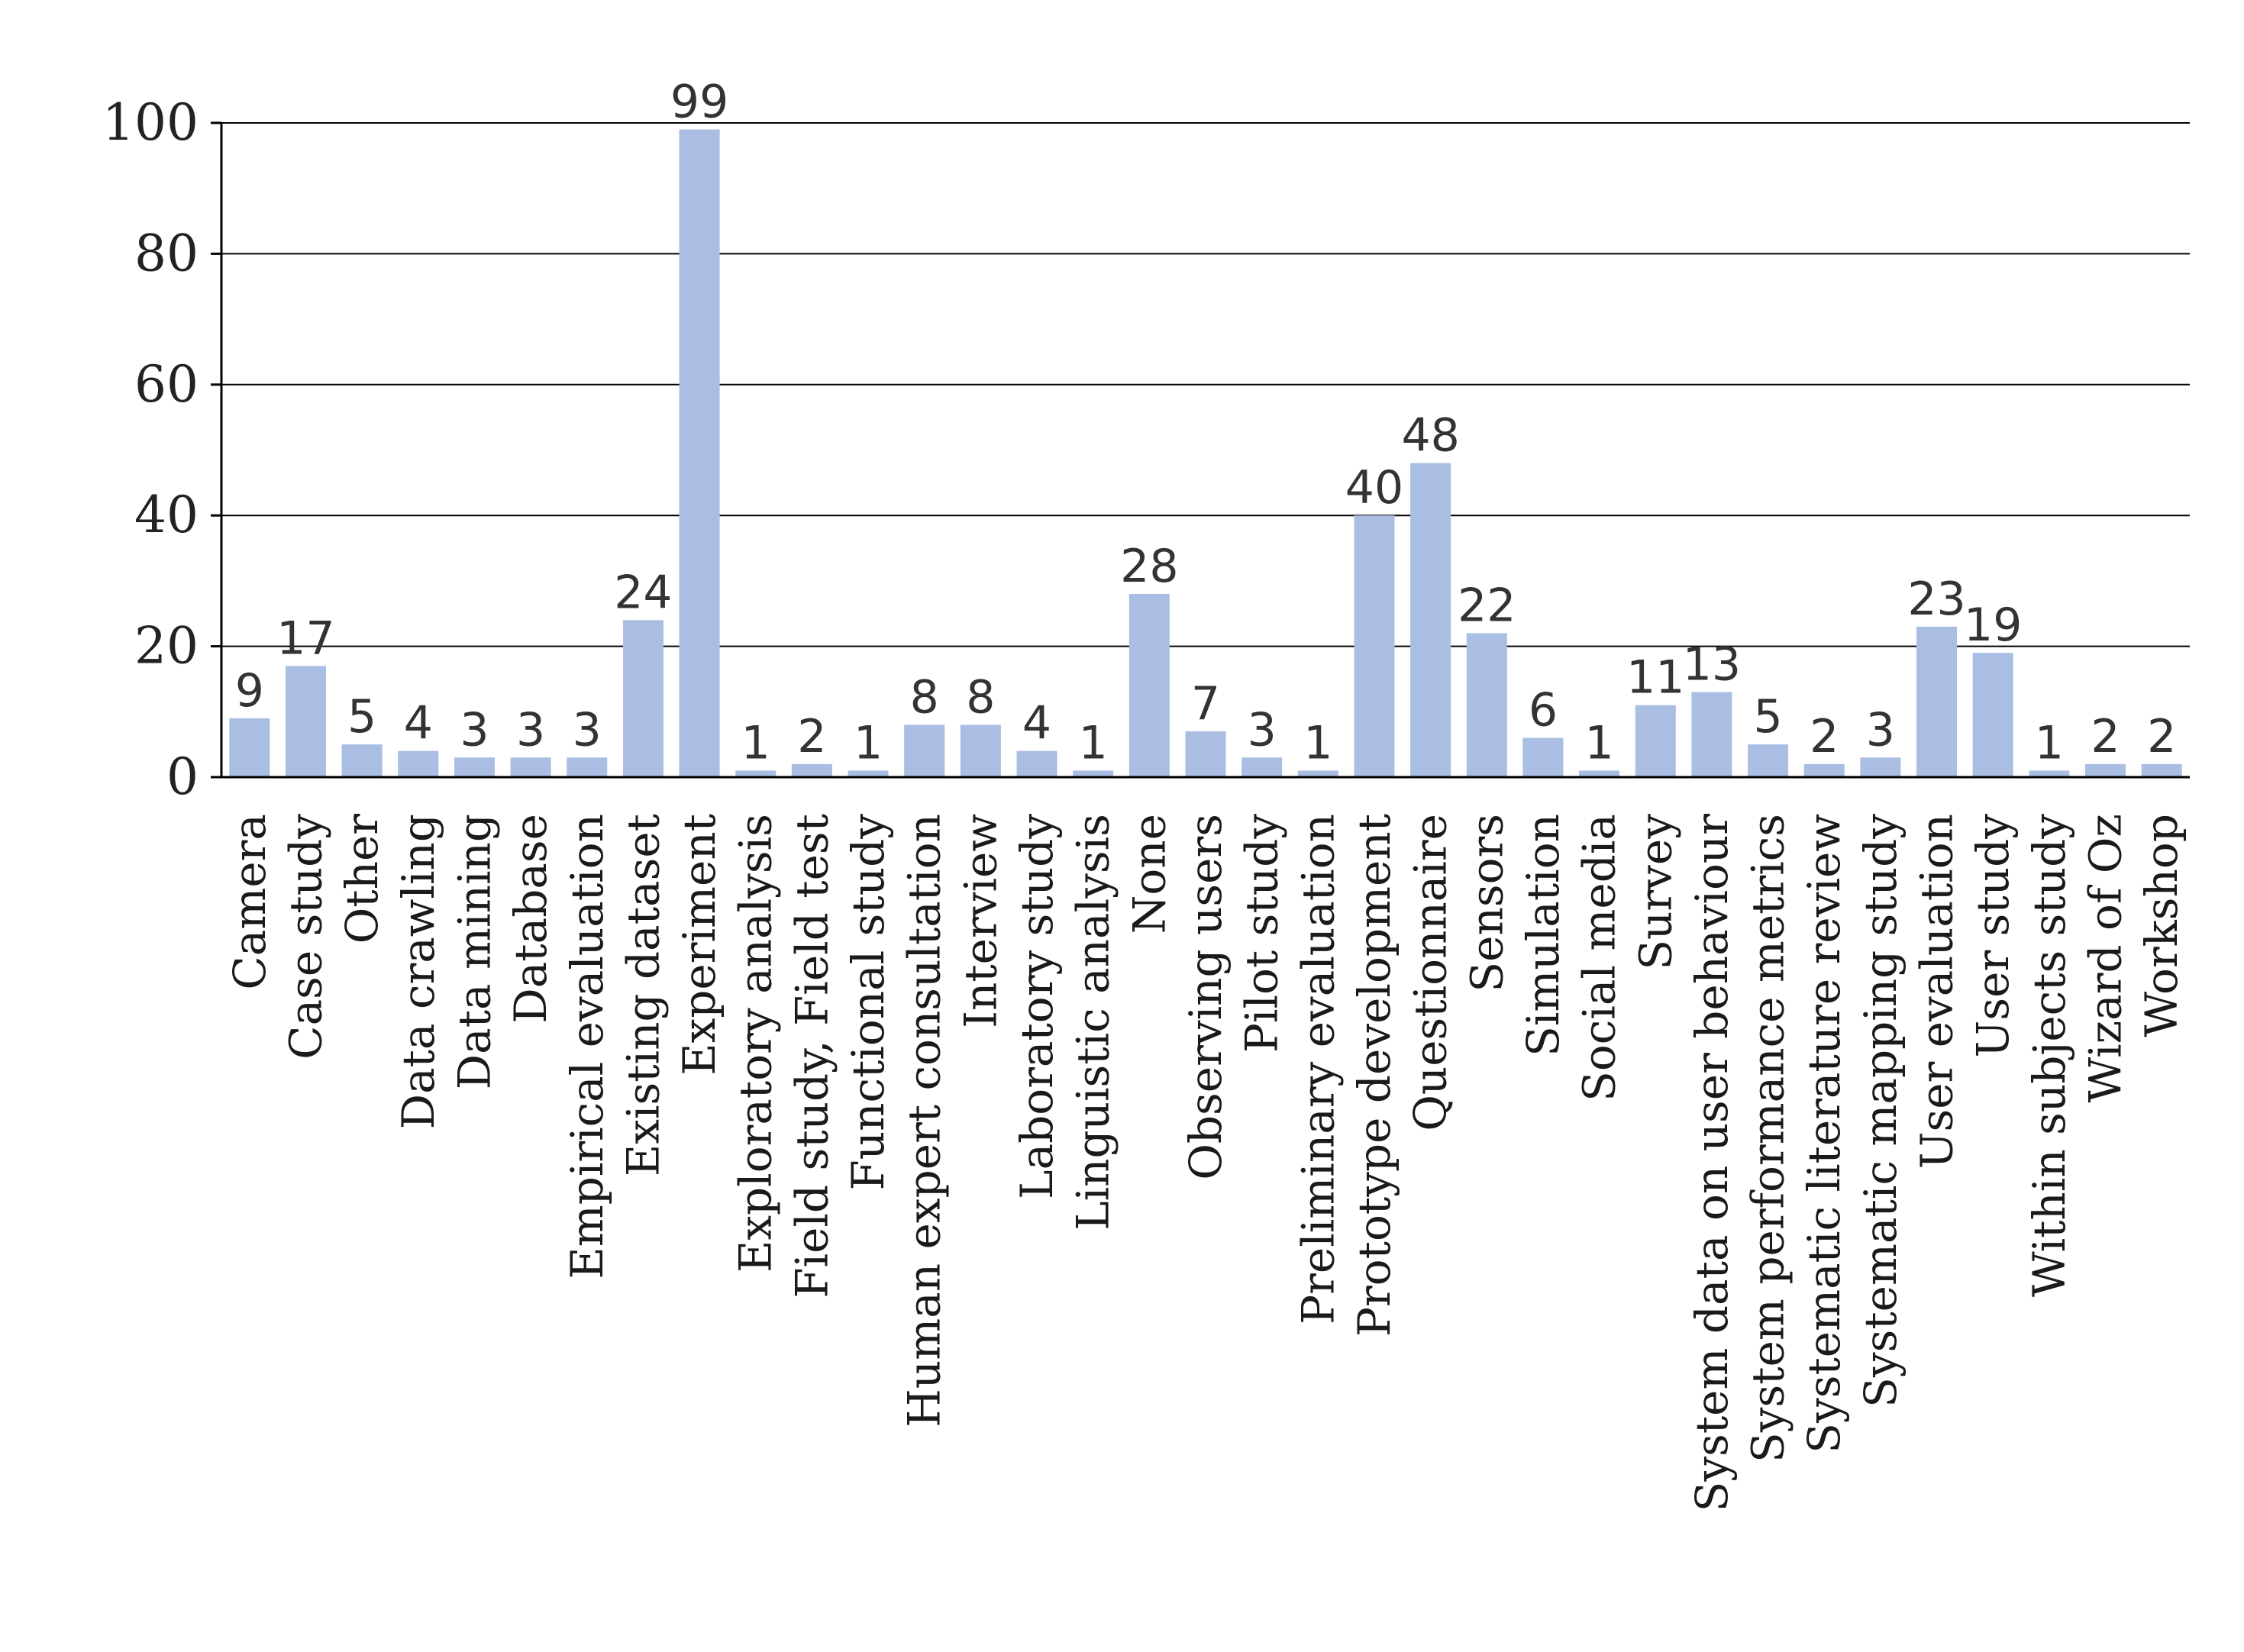 This screenshot has width=2244, height=1652. What do you see at coordinates (1600, 958) in the screenshot?
I see `x-tick-label: Social media` at bounding box center [1600, 958].